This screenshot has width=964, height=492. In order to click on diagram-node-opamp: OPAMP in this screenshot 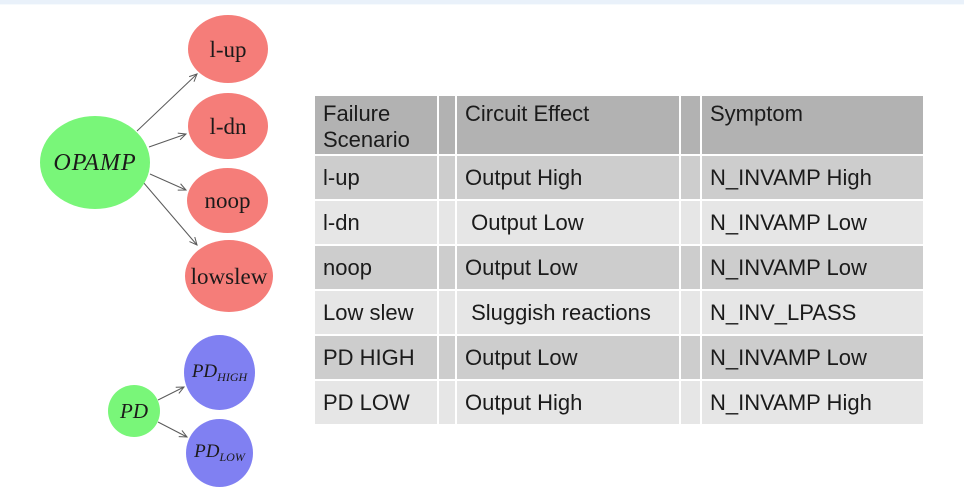, I will do `click(95, 162)`.